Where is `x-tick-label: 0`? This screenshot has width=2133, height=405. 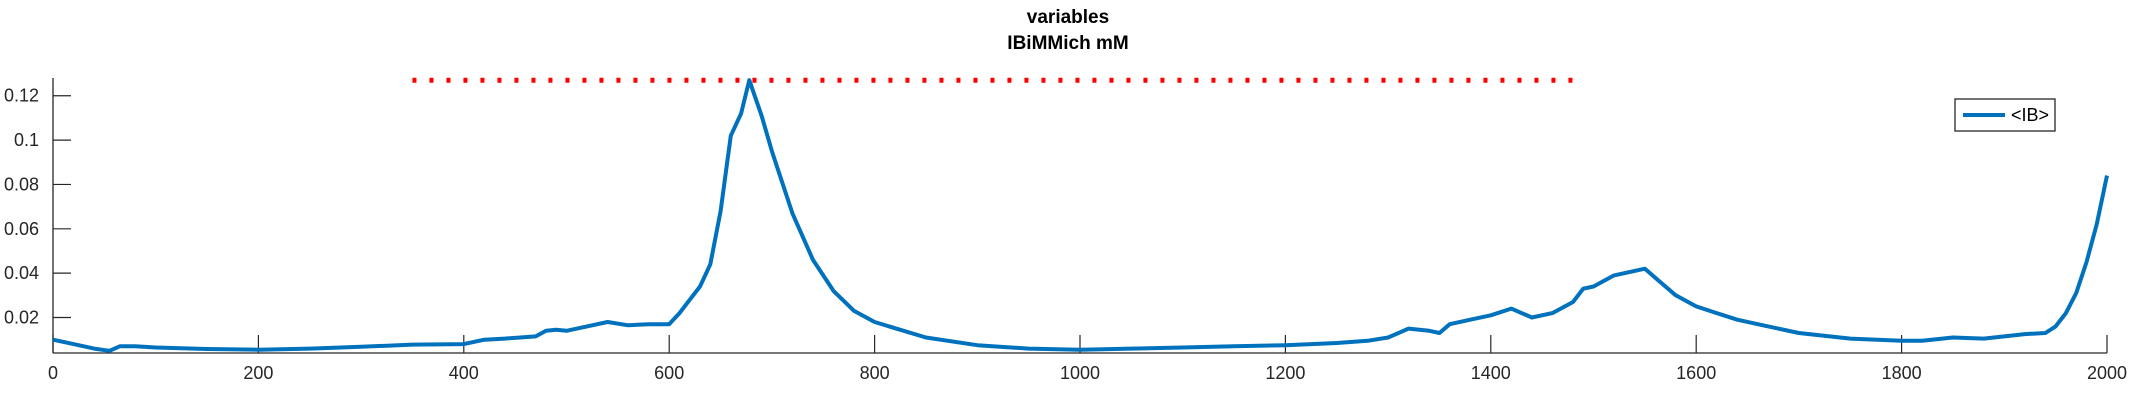 x-tick-label: 0 is located at coordinates (53, 373).